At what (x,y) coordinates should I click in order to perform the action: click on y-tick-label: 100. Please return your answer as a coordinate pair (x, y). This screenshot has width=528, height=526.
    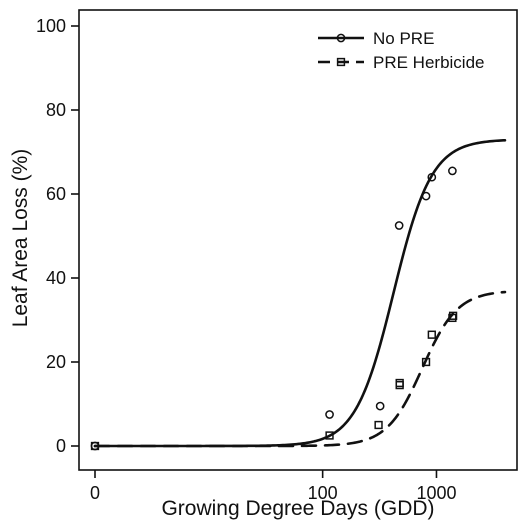
    Looking at the image, I should click on (51, 26).